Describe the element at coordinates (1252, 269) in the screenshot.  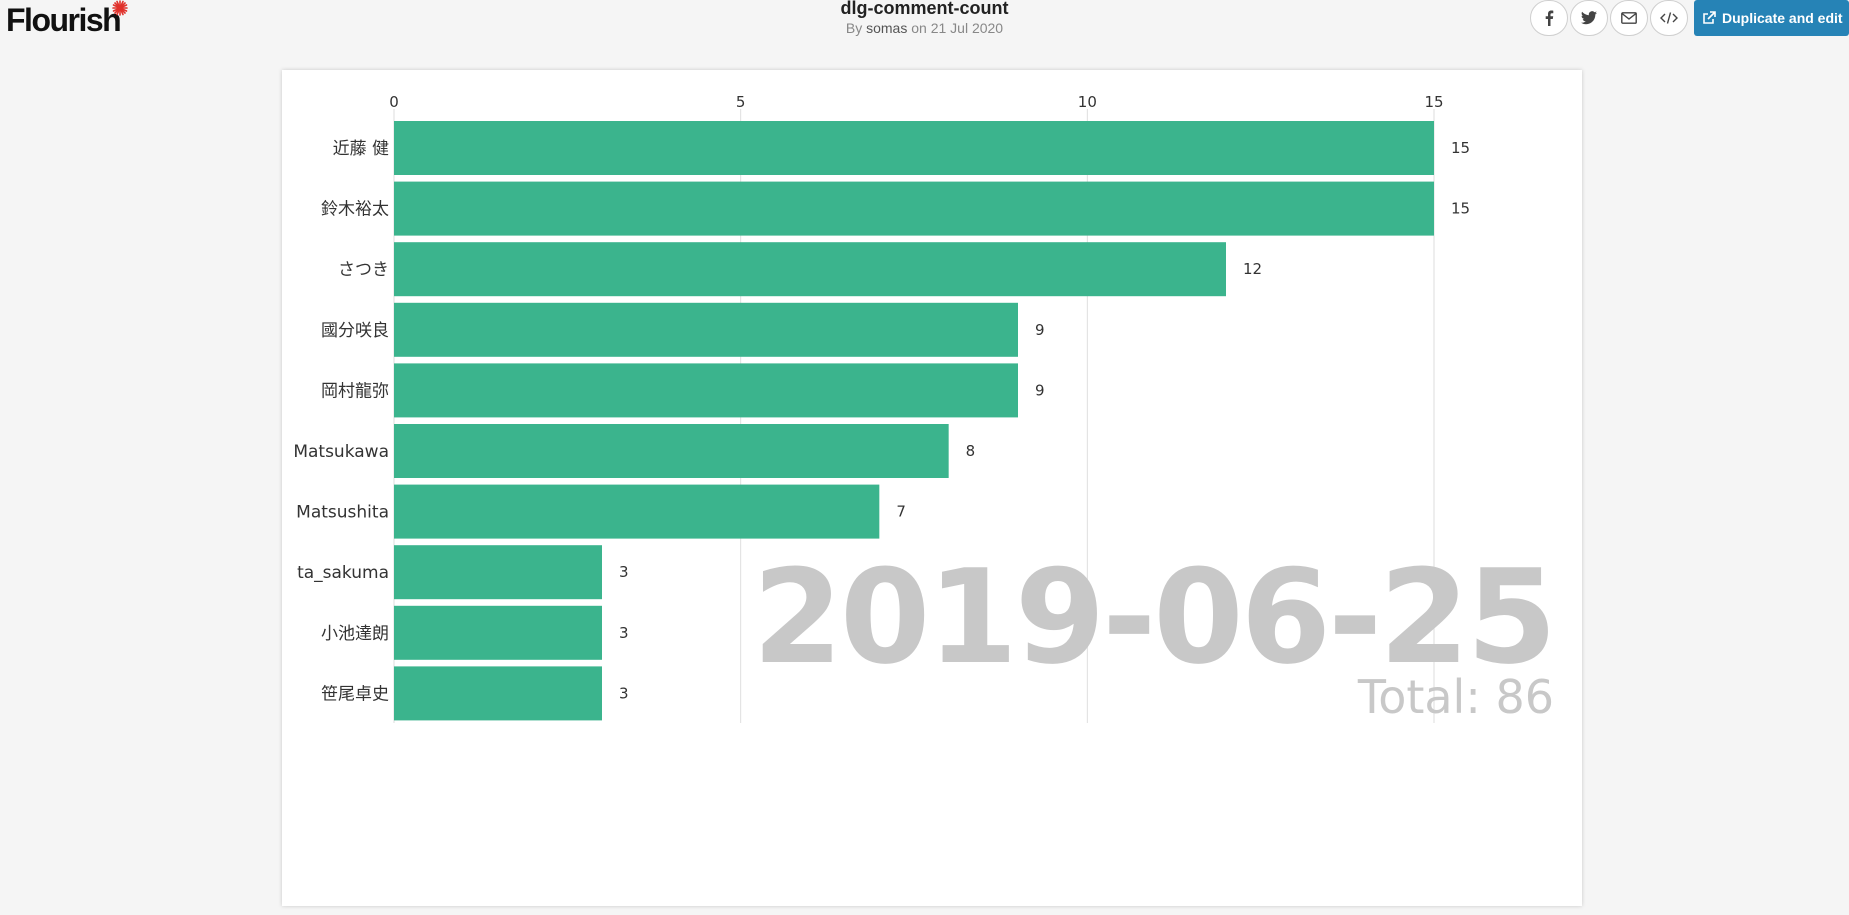
I see `bar-value-label: 12` at that location.